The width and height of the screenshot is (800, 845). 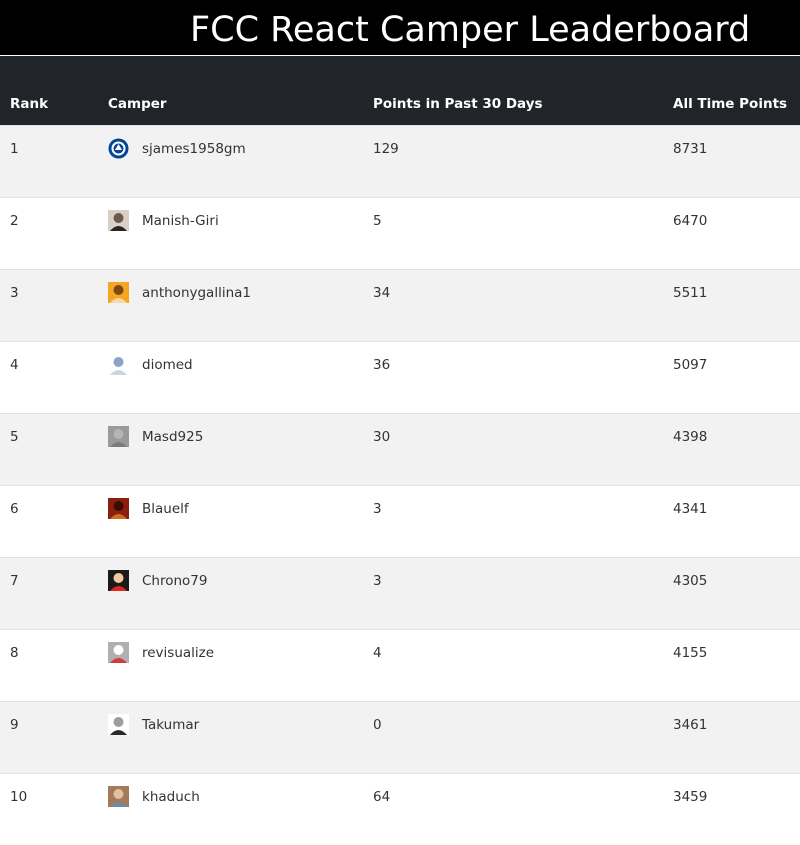 I want to click on rank-cell: 5, so click(x=14, y=437).